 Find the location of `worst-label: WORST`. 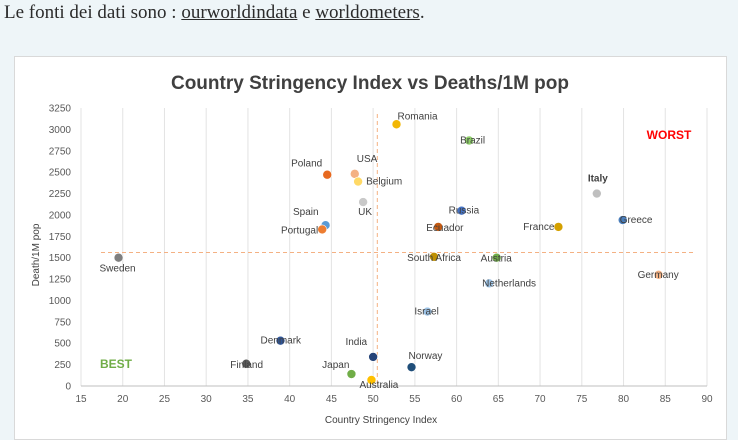

worst-label: WORST is located at coordinates (669, 135).